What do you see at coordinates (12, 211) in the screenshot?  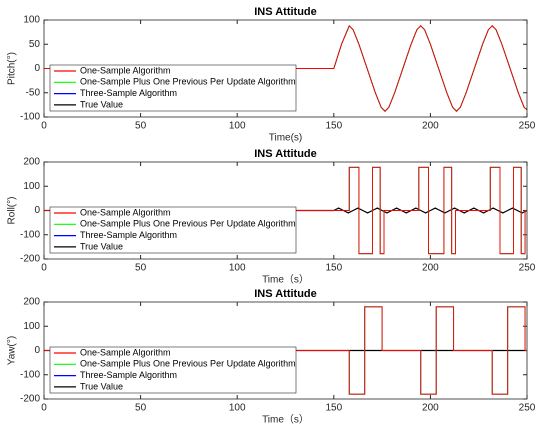 I see `y-axis-label: Roll(°)` at bounding box center [12, 211].